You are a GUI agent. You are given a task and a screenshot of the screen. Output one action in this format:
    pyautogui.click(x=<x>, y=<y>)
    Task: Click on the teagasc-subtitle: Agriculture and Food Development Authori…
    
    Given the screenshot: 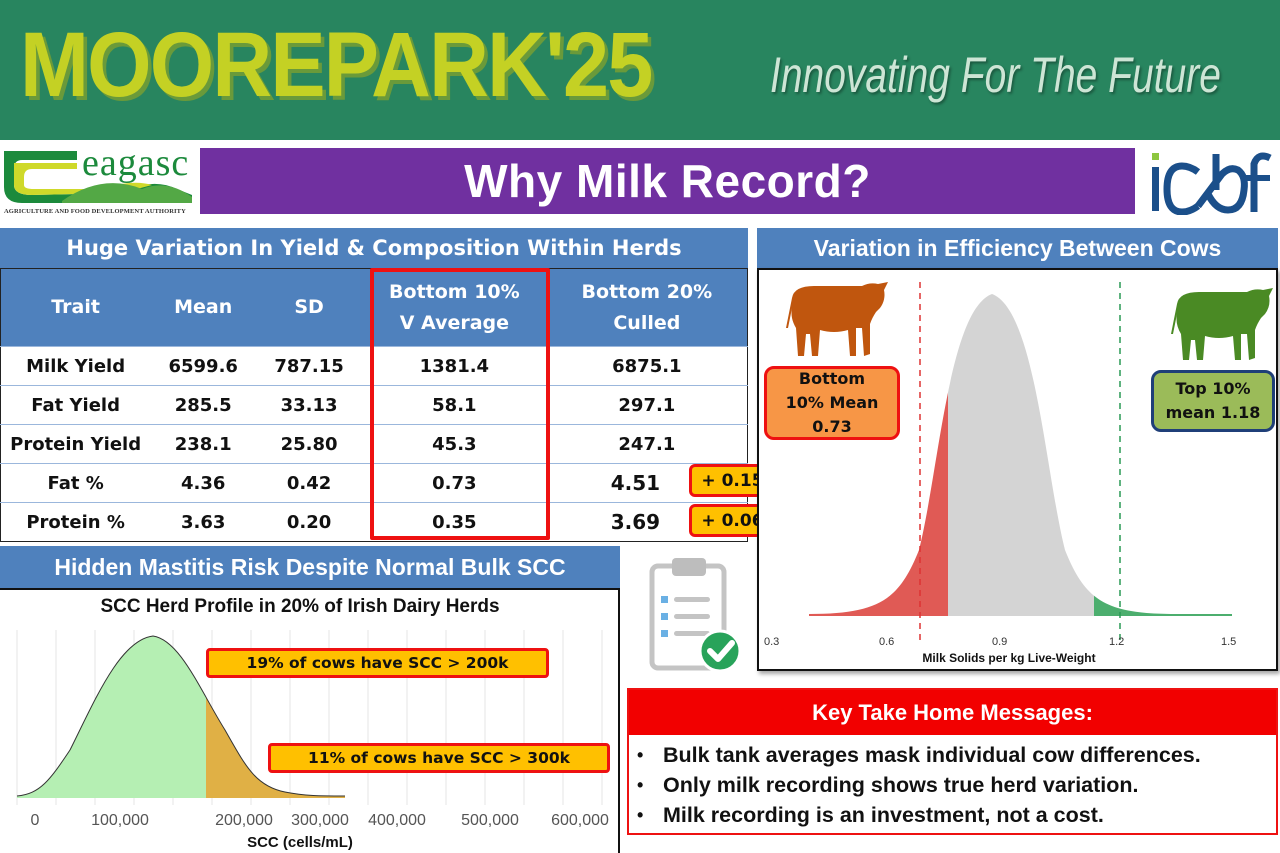 What is the action you would take?
    pyautogui.click(x=95, y=211)
    